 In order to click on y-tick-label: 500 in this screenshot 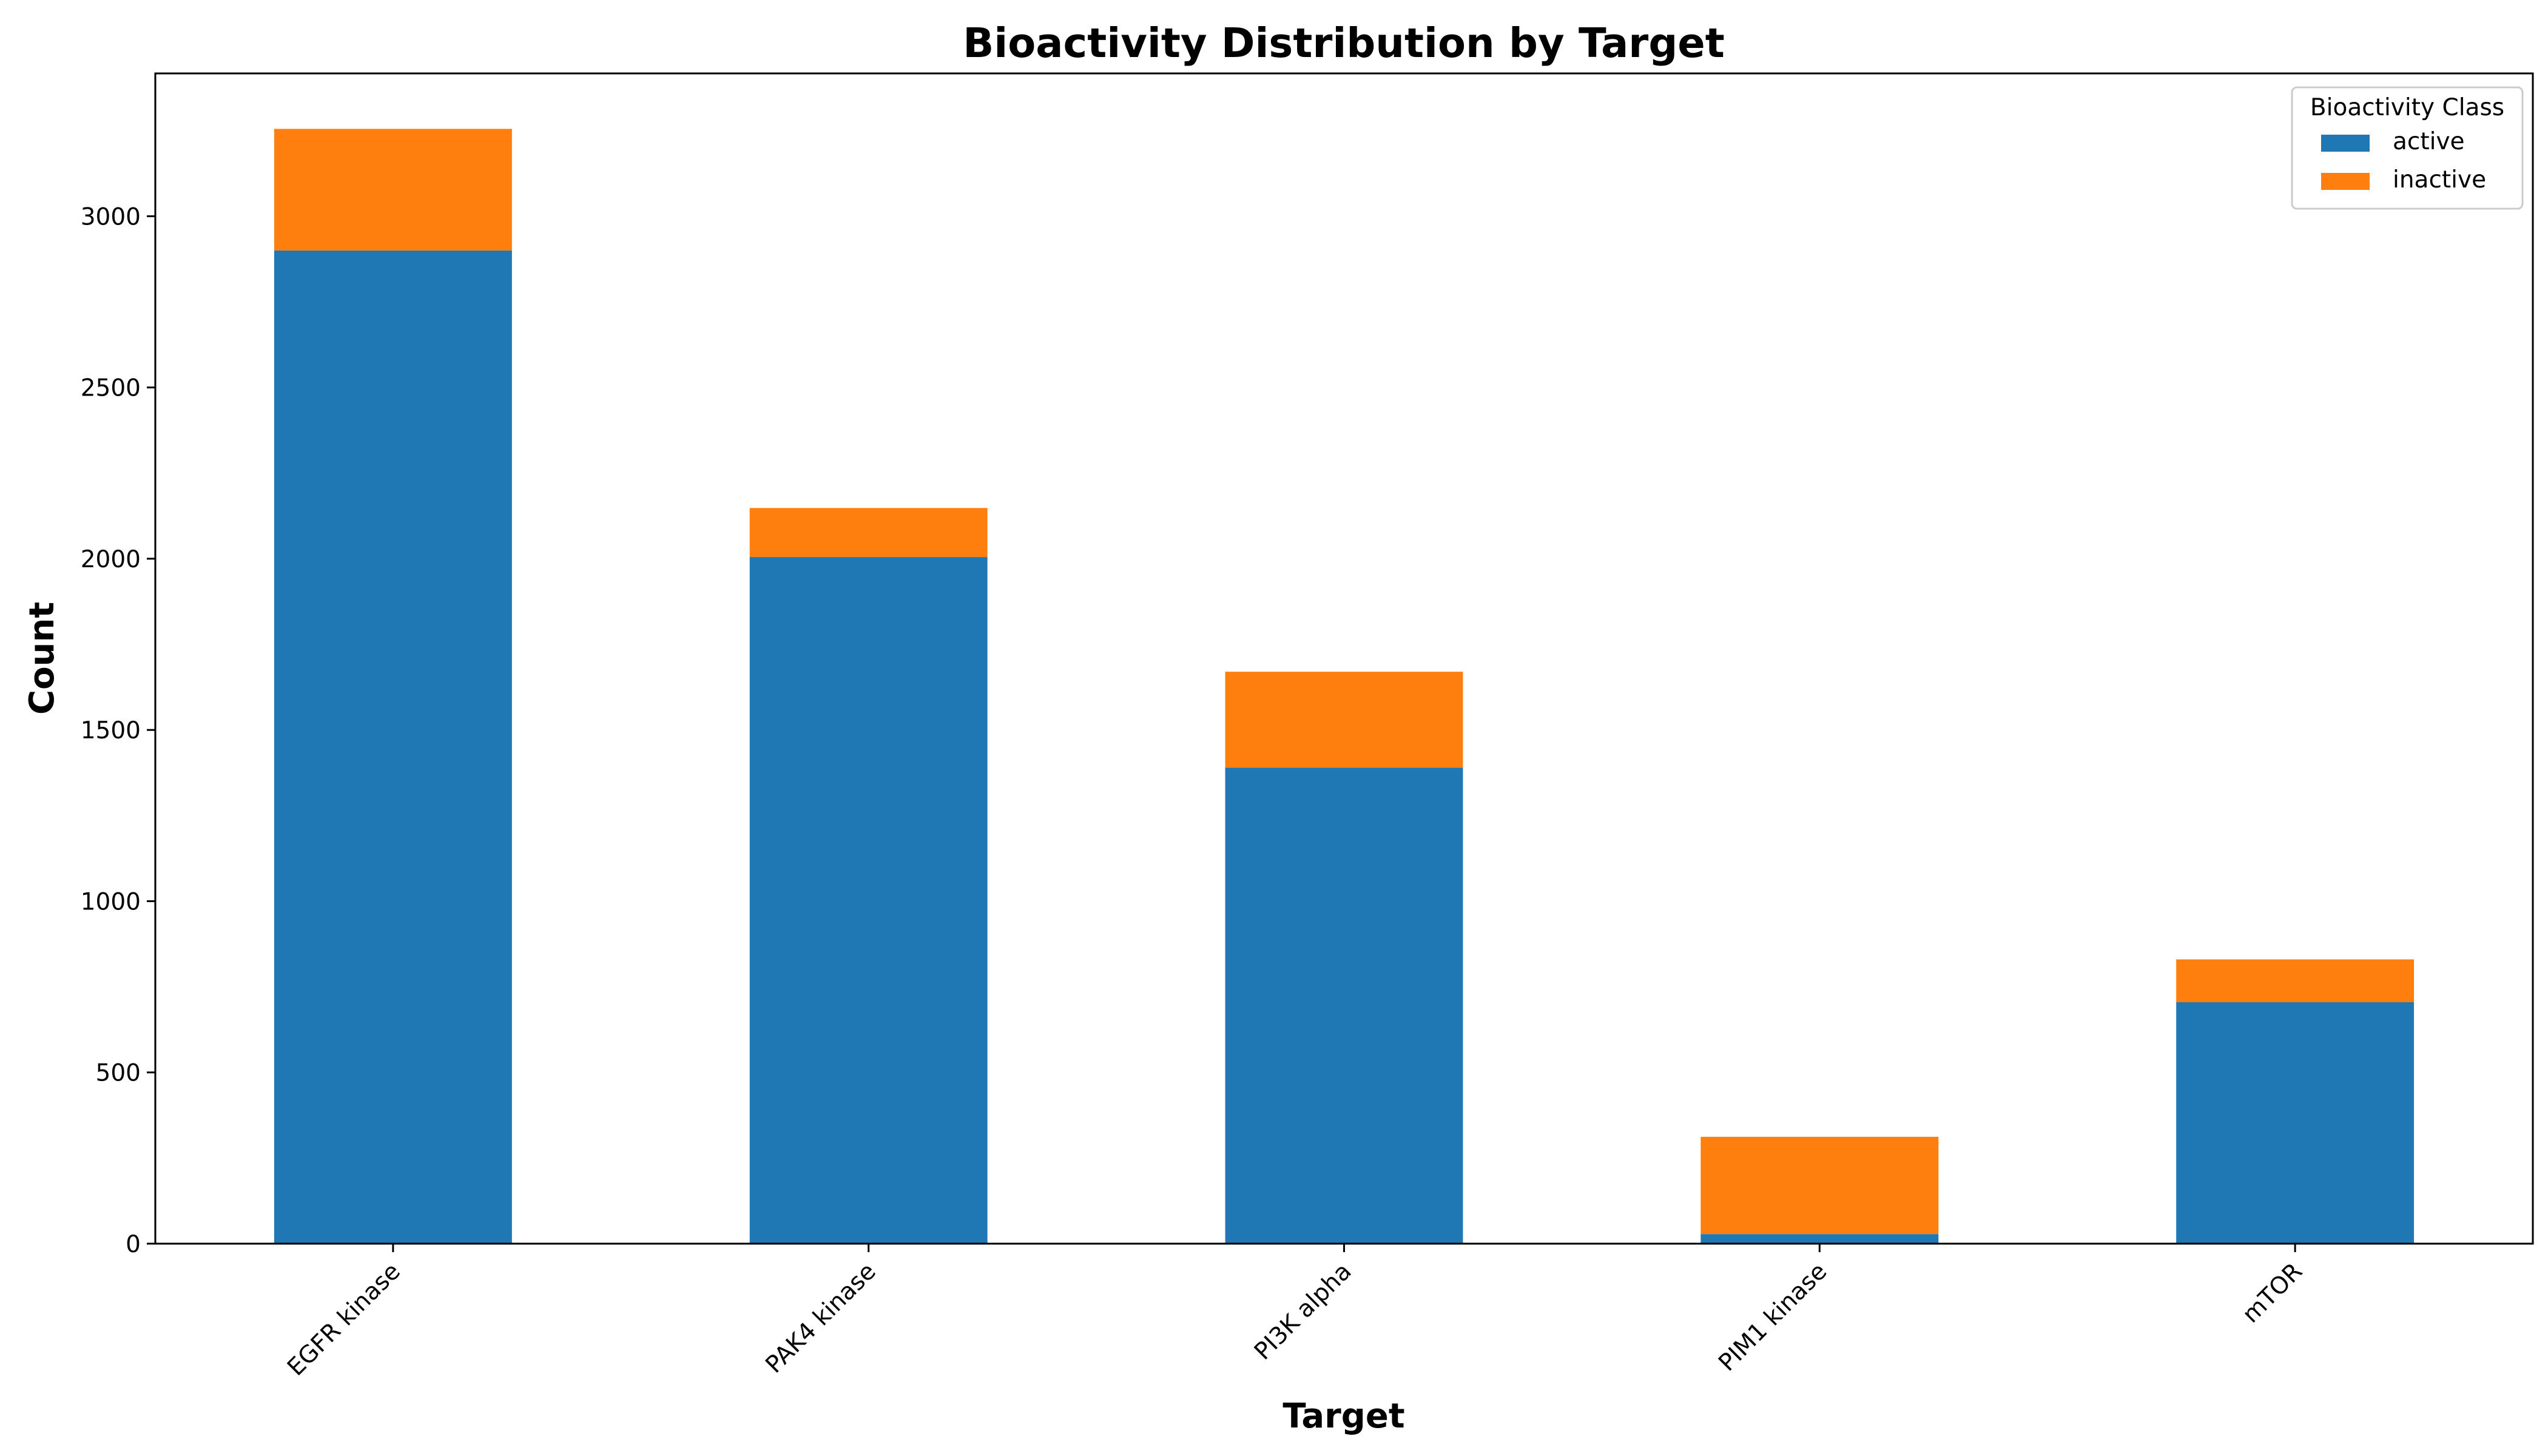, I will do `click(118, 1073)`.